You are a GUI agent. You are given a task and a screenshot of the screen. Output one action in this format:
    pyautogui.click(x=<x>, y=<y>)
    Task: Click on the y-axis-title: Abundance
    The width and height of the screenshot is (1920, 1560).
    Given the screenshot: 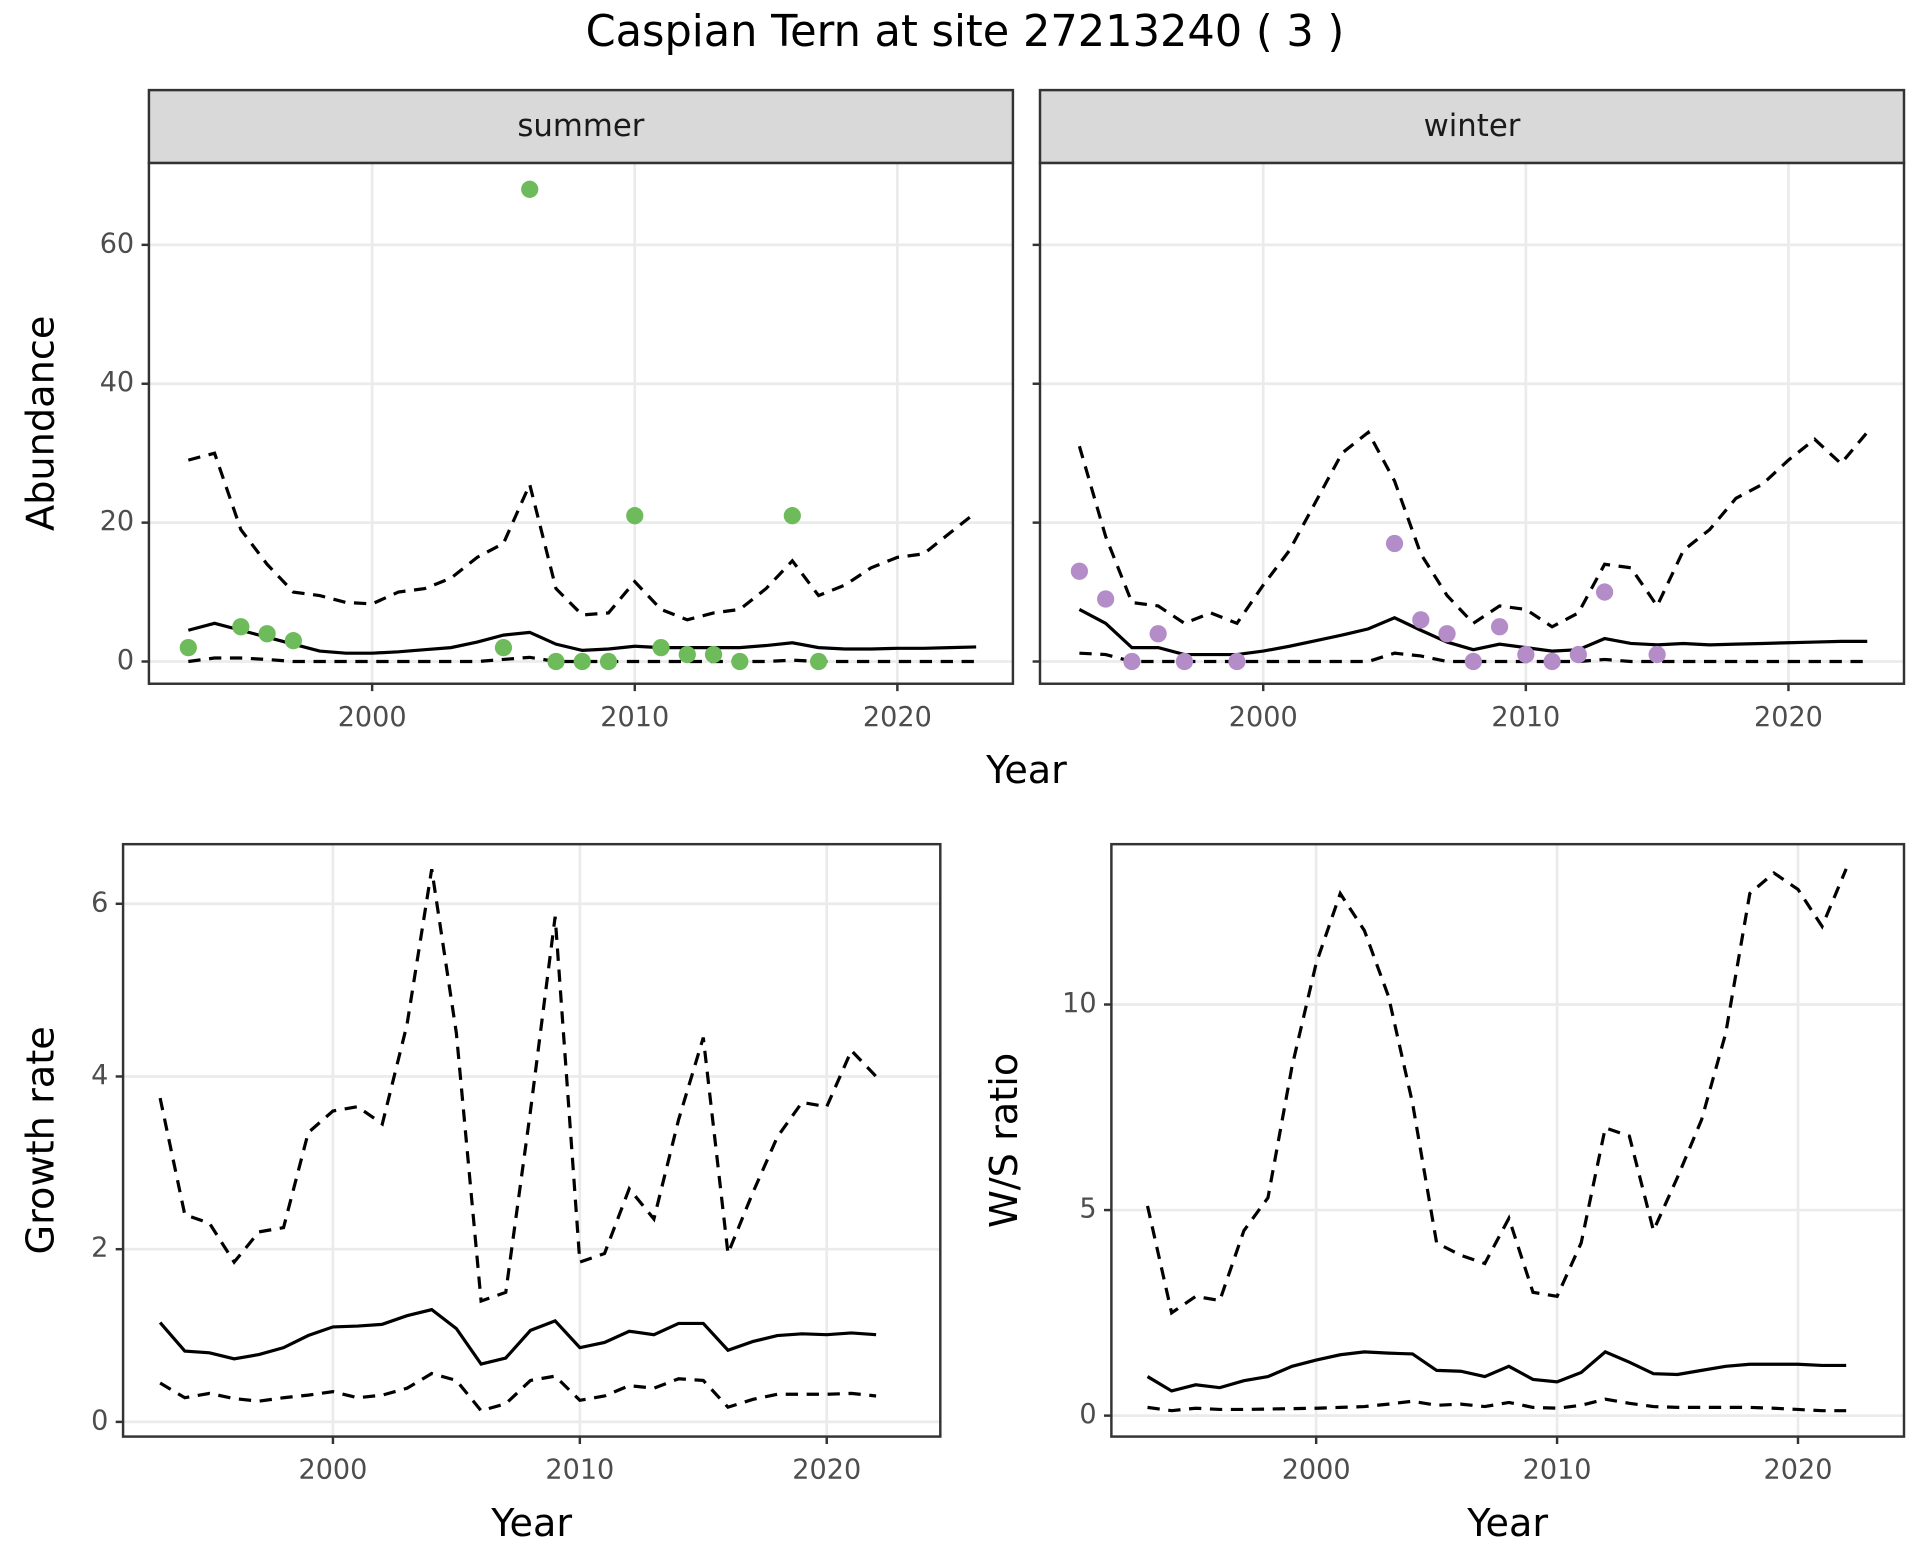 What is the action you would take?
    pyautogui.click(x=42, y=423)
    